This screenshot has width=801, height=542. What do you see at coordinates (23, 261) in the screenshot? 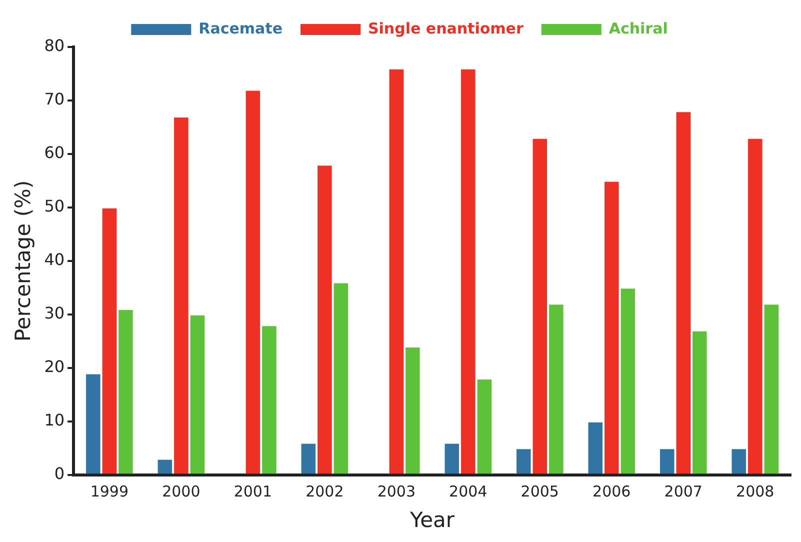
I see `y-axis-title: Percentage (%)` at bounding box center [23, 261].